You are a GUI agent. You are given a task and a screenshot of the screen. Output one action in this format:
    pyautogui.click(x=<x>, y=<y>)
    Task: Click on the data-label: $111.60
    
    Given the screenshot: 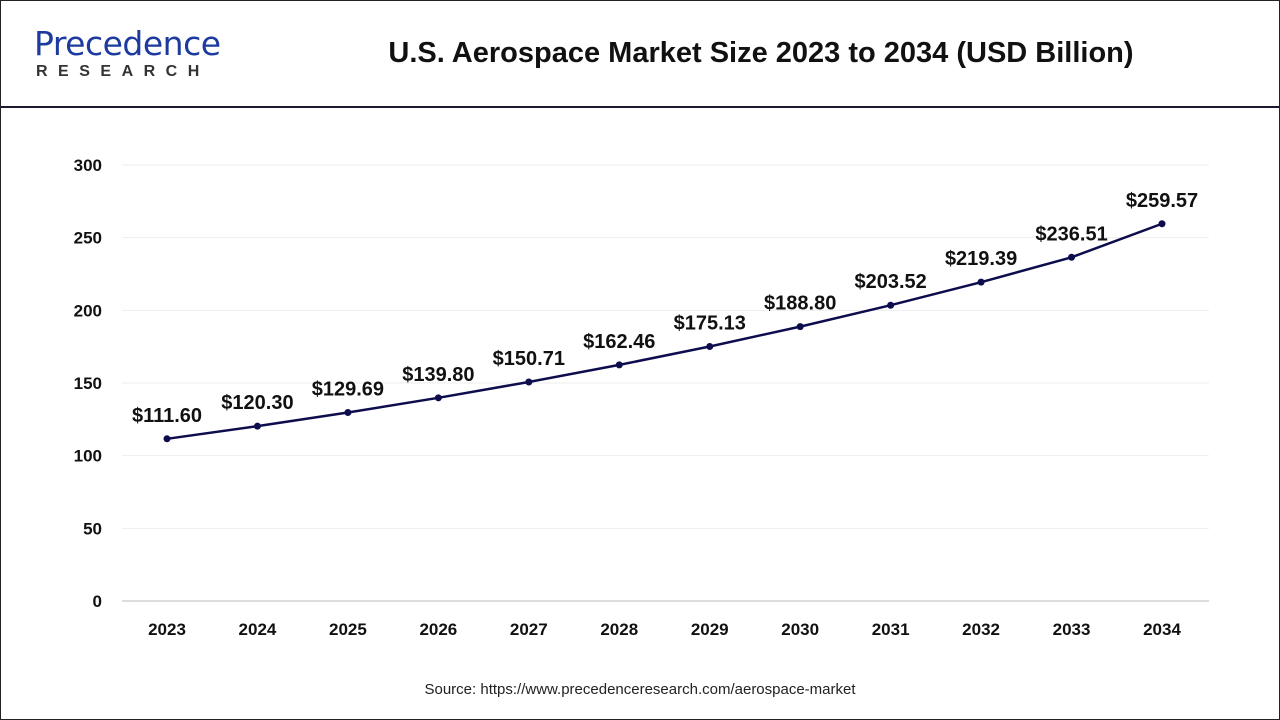 What is the action you would take?
    pyautogui.click(x=167, y=416)
    